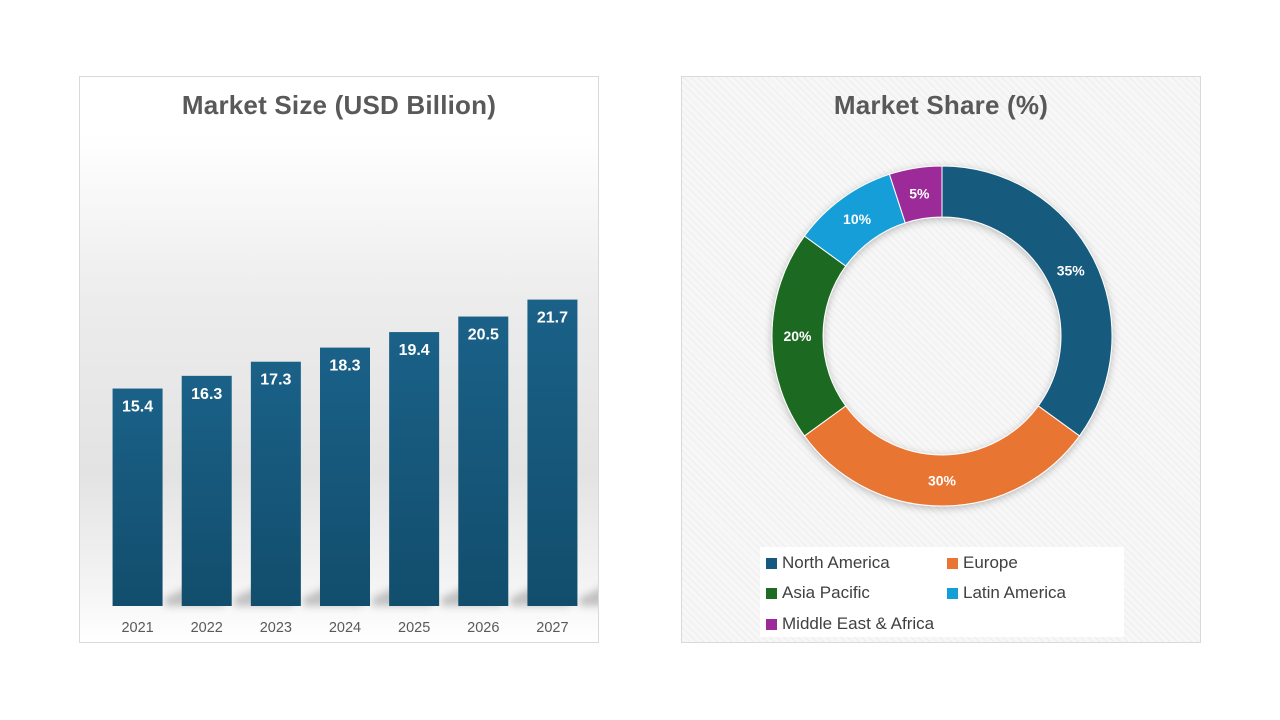 The width and height of the screenshot is (1280, 720). What do you see at coordinates (1027, 301) in the screenshot?
I see `donut-slice-north-america` at bounding box center [1027, 301].